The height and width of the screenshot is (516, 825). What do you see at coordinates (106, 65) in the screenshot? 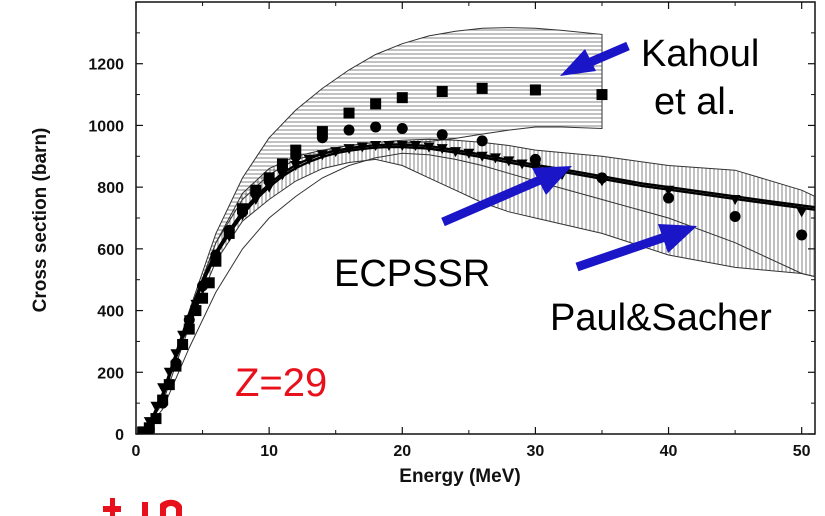
I see `y-tick-label: 1200` at bounding box center [106, 65].